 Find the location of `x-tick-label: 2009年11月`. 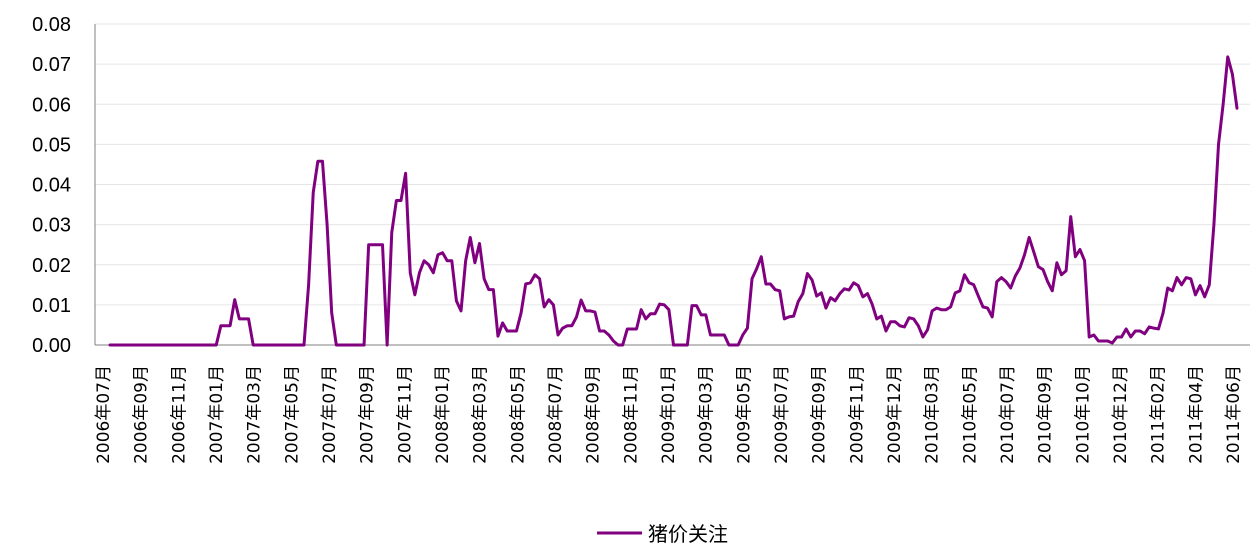

x-tick-label: 2009年11月 is located at coordinates (857, 414).